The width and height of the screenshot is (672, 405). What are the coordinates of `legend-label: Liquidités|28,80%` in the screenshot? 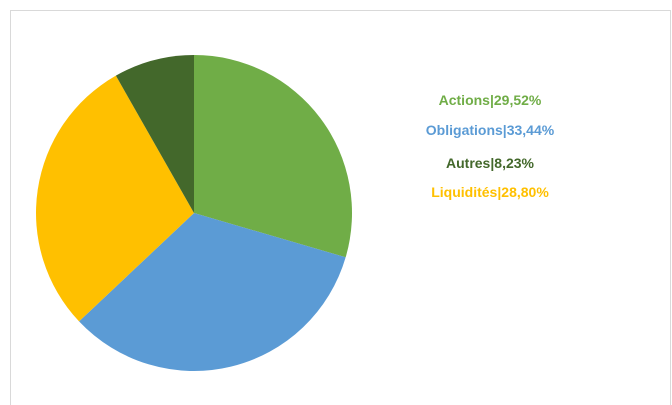 It's located at (490, 192).